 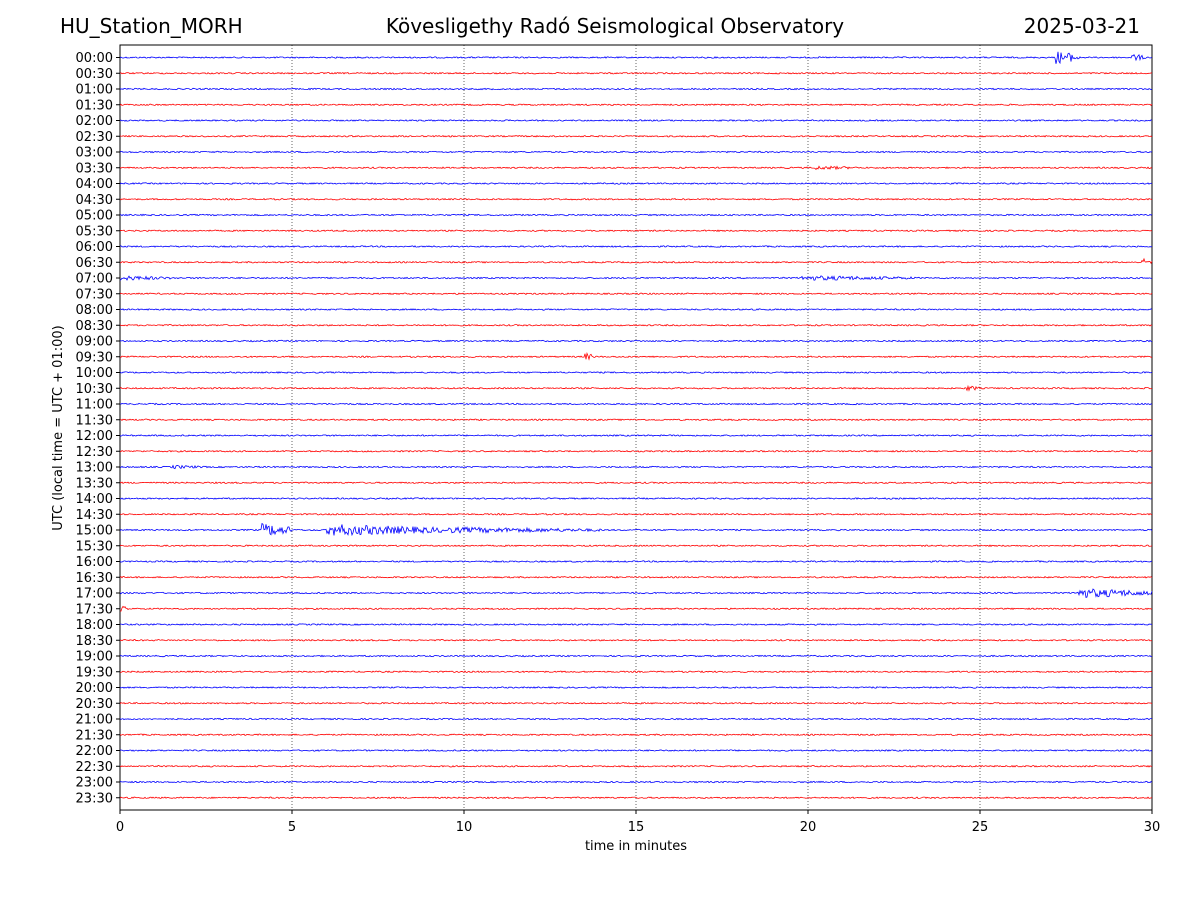 I want to click on x-tick-label: 10, so click(x=464, y=827).